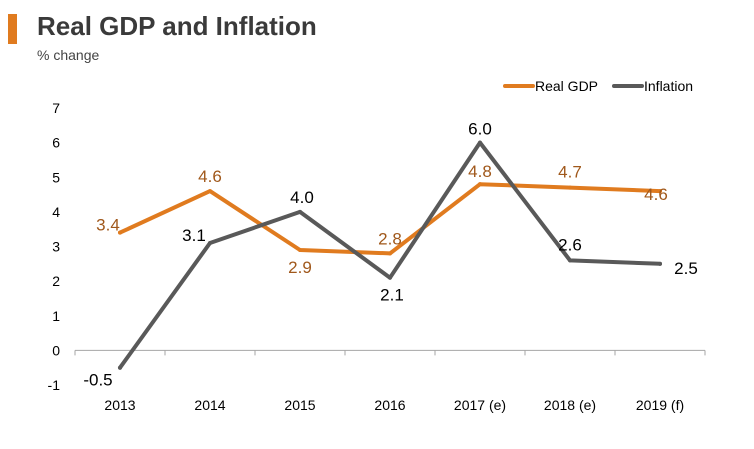  What do you see at coordinates (56, 212) in the screenshot?
I see `y-tick-label: 4` at bounding box center [56, 212].